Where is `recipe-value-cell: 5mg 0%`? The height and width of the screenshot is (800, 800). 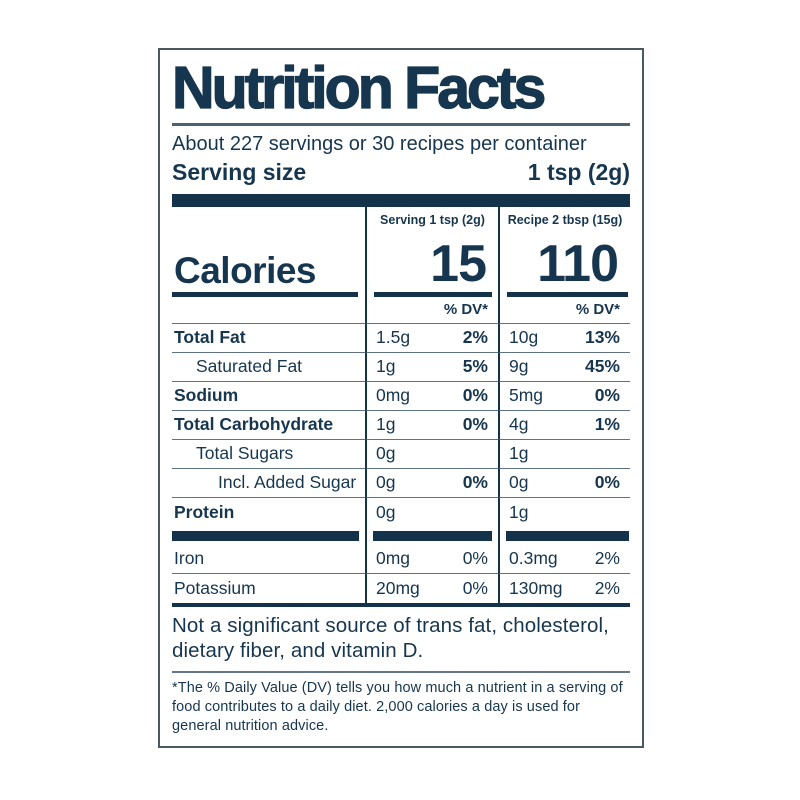 recipe-value-cell: 5mg 0% is located at coordinates (564, 396).